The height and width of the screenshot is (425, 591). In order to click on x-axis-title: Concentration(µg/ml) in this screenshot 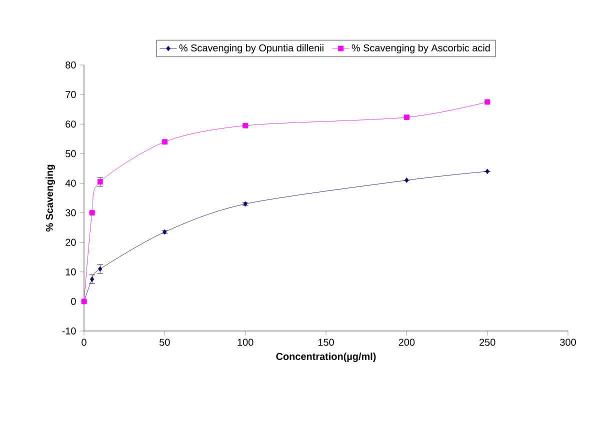, I will do `click(326, 357)`.